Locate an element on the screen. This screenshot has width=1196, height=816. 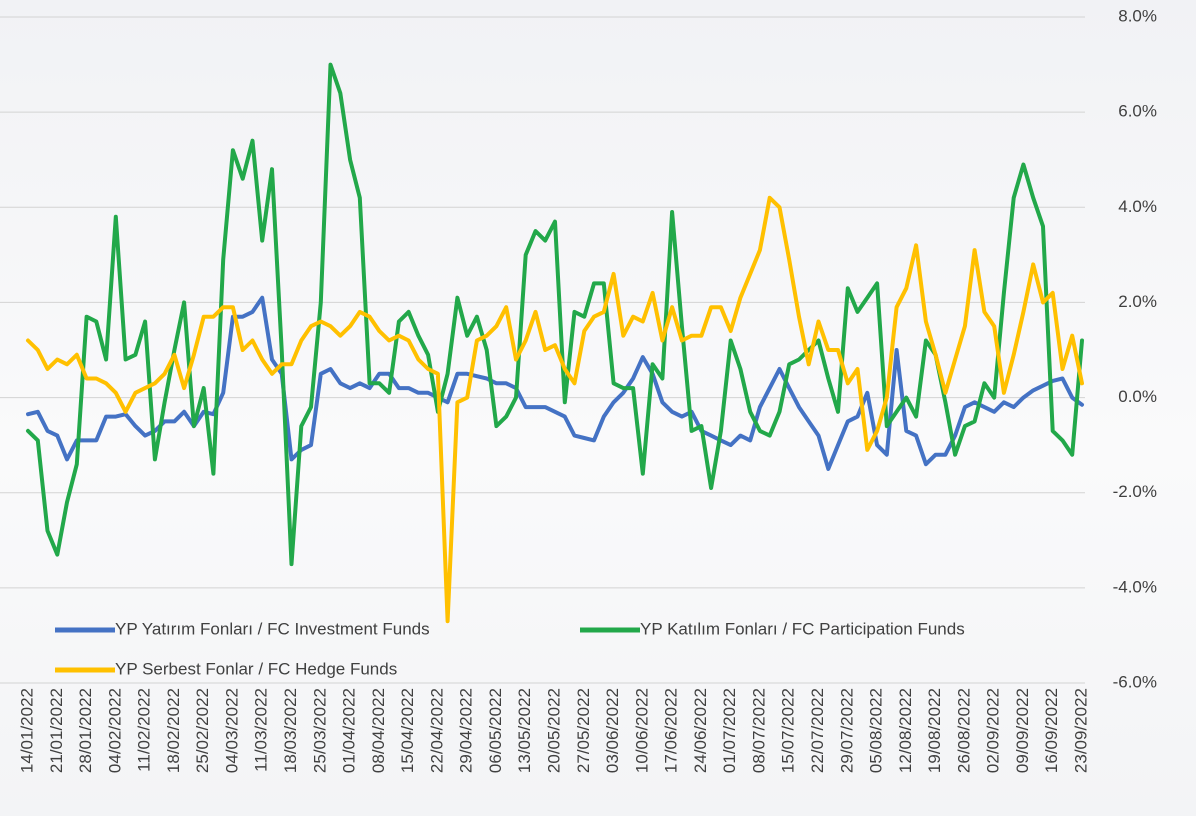
y-tick-label: -2.0% is located at coordinates (1135, 491).